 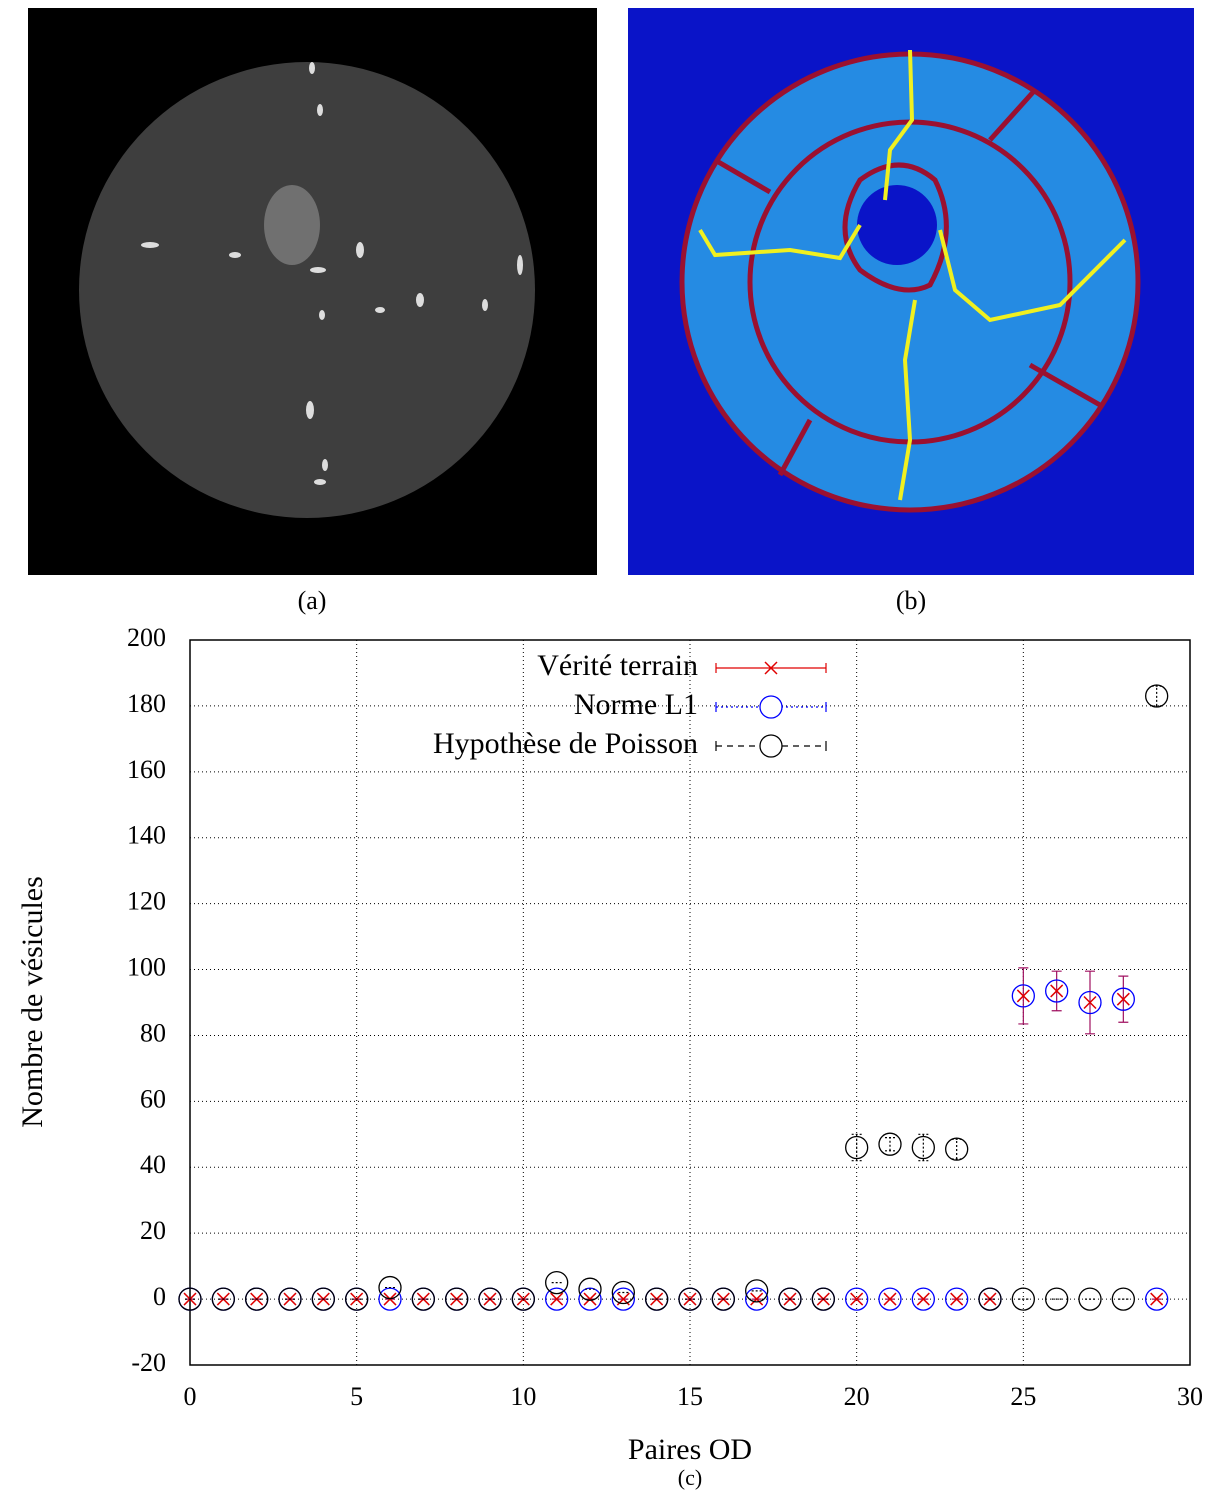 I want to click on y-tick-label: -20, so click(x=148, y=1362).